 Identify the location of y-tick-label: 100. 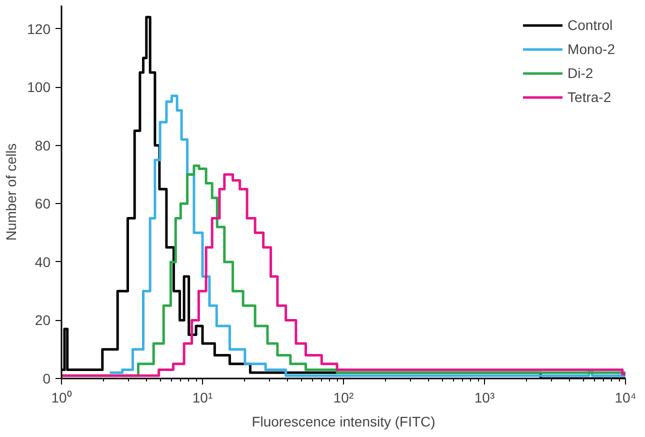
(39, 87).